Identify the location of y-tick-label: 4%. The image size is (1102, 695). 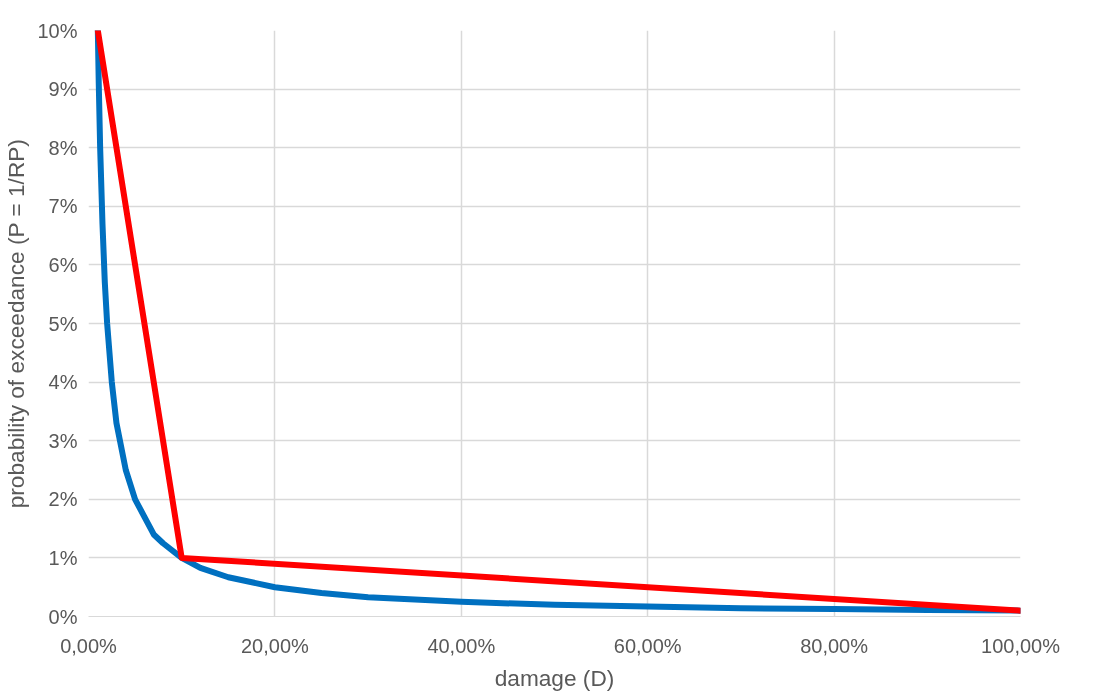
(63, 382).